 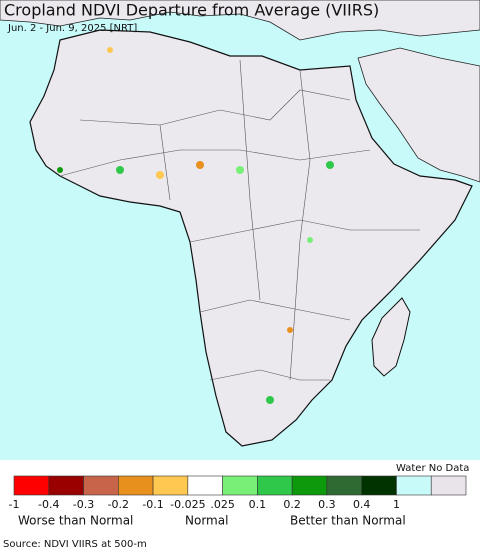 What do you see at coordinates (187, 504) in the screenshot?
I see `legend-label: -0.025` at bounding box center [187, 504].